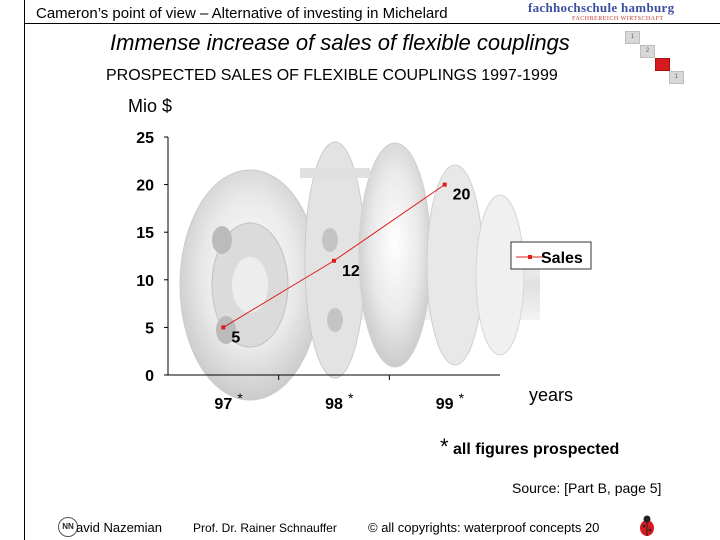 This screenshot has height=540, width=720. I want to click on legend-marker, so click(530, 257).